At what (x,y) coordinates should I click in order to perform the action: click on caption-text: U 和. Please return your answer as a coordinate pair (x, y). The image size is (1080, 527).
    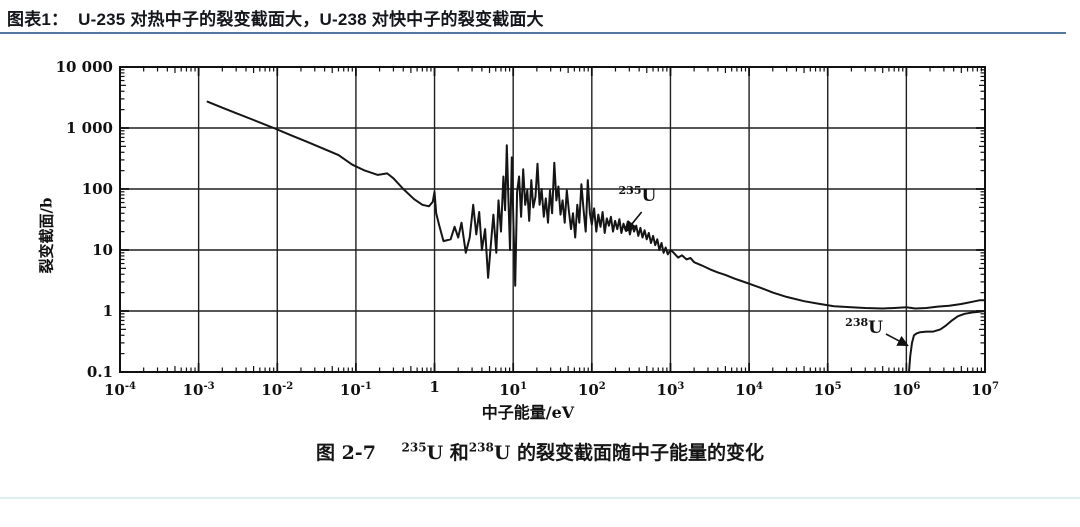
    Looking at the image, I should click on (447, 453).